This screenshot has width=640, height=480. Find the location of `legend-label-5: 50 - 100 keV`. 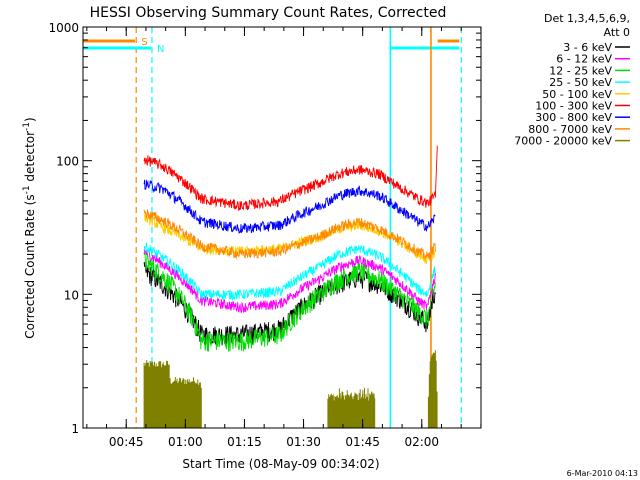

legend-label-5: 50 - 100 keV is located at coordinates (577, 94).